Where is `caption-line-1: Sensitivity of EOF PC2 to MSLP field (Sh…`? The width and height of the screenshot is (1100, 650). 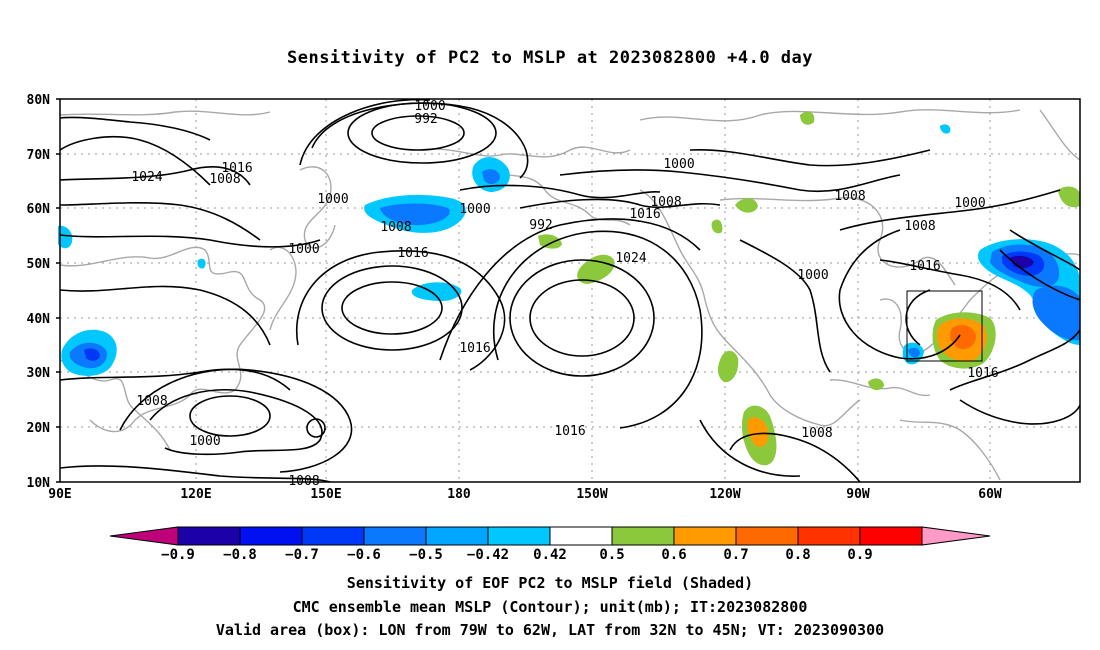 caption-line-1: Sensitivity of EOF PC2 to MSLP field (Sh… is located at coordinates (550, 583).